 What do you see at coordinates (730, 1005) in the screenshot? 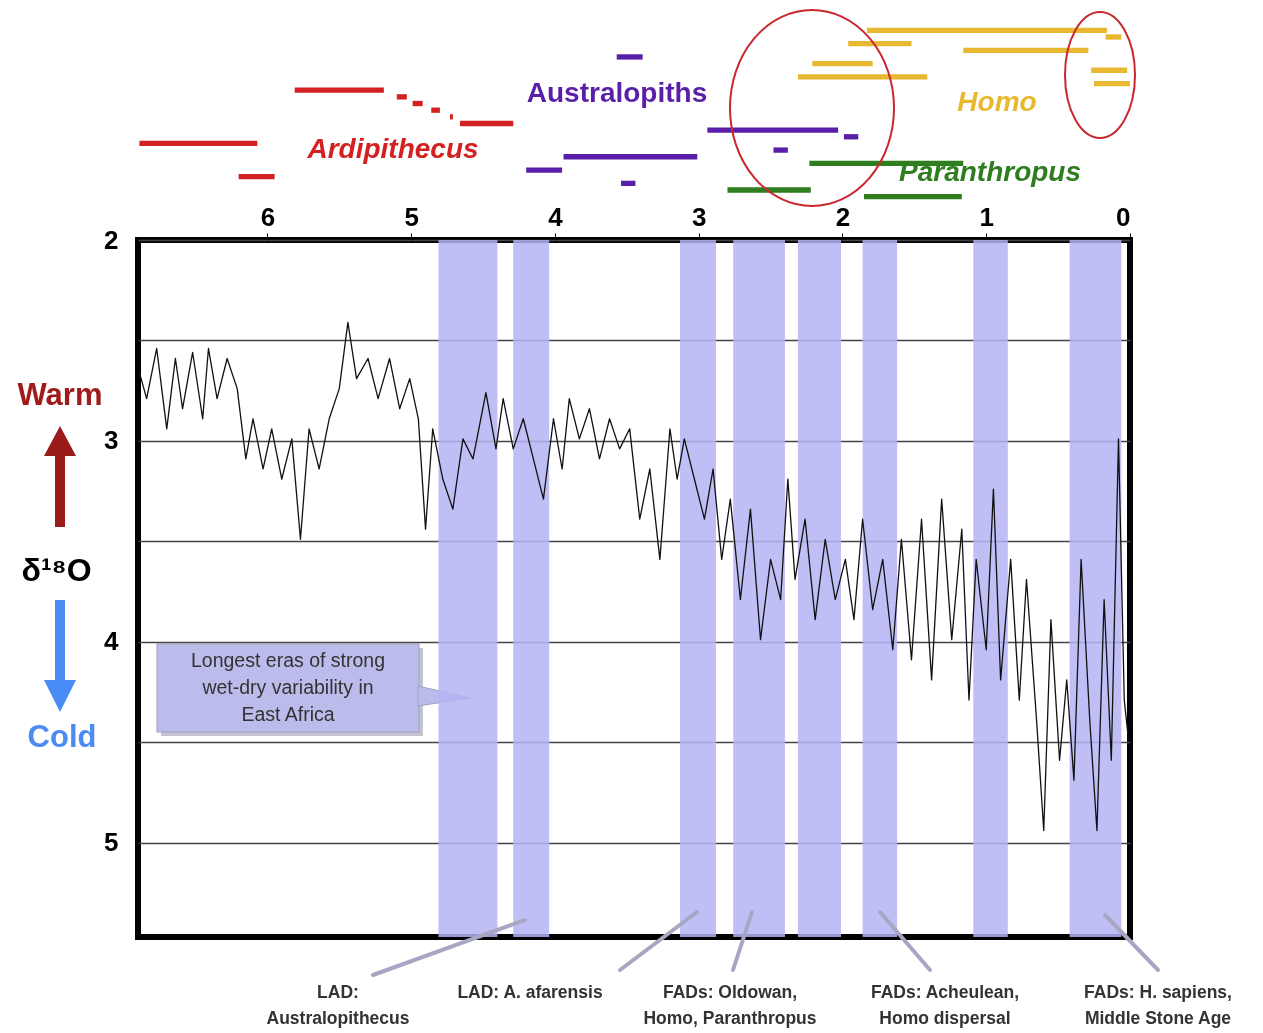
I see `text: FADs: Oldowan, Homo, Paranthropus` at bounding box center [730, 1005].